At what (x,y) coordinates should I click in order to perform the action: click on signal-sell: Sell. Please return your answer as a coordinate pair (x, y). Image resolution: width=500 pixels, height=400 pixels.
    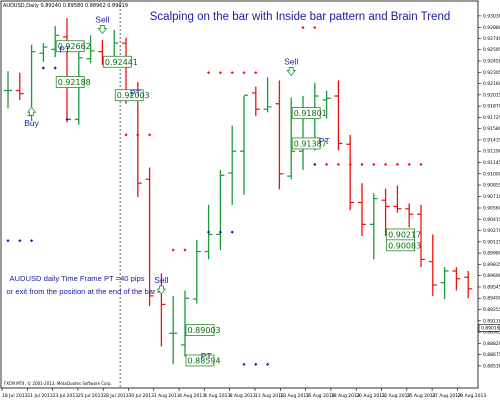
    Looking at the image, I should click on (161, 285).